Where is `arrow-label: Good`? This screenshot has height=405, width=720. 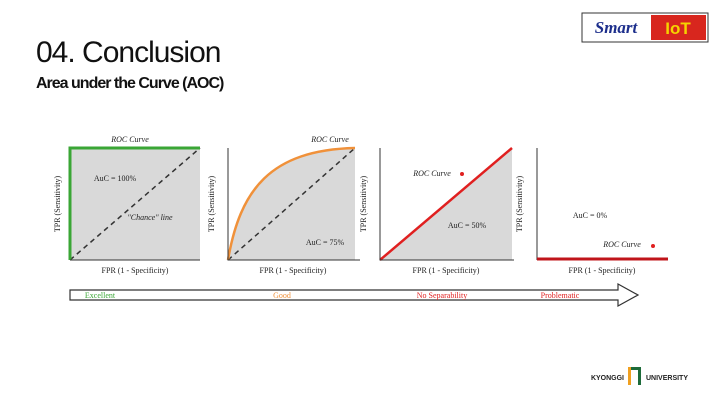
arrow-label: Good is located at coordinates (282, 295).